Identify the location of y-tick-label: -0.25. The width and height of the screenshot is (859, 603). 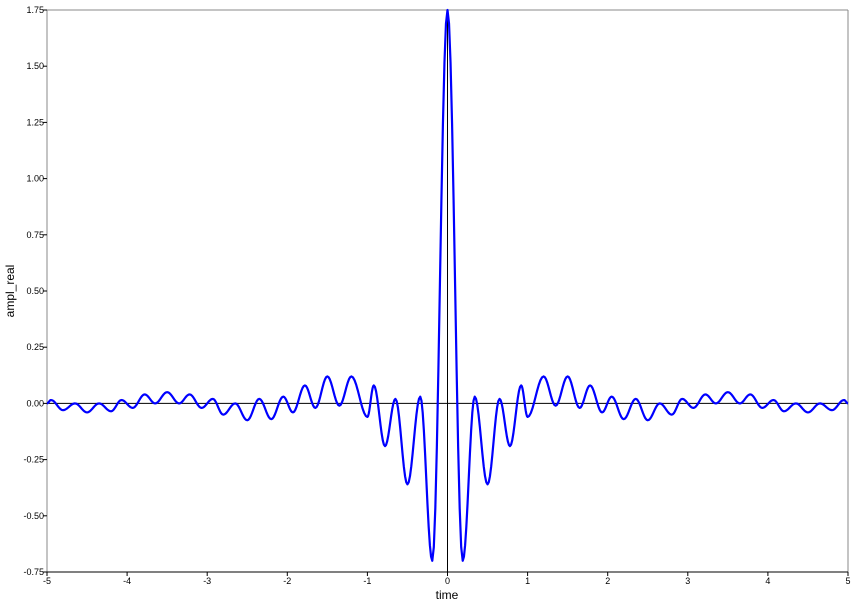
(33, 460).